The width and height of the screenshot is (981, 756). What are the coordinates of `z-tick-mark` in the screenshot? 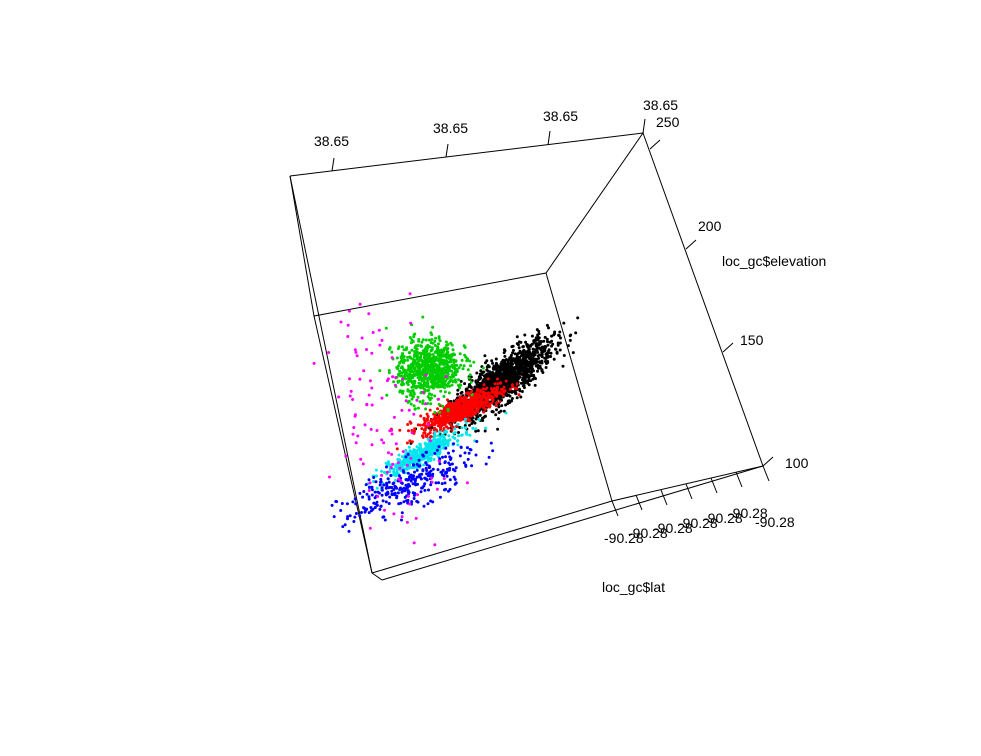 It's located at (691, 244).